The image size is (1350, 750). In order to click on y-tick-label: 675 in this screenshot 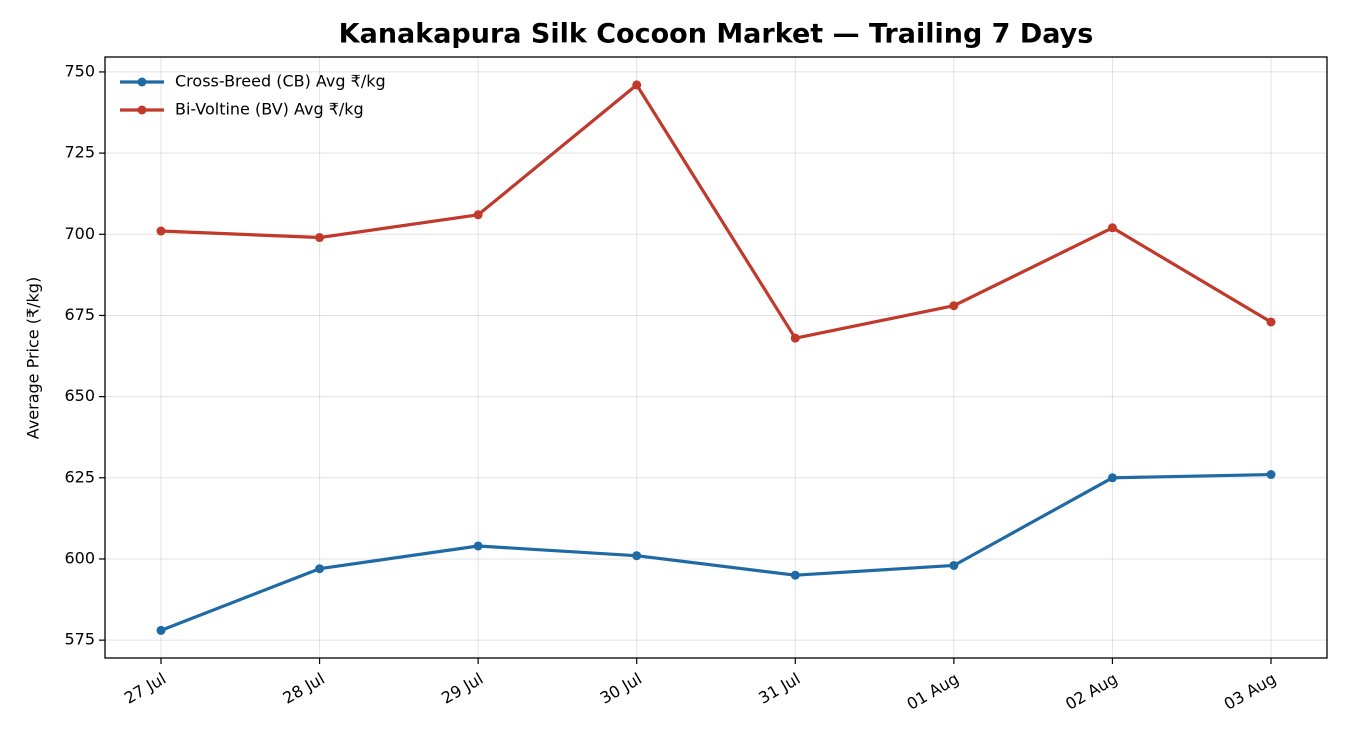, I will do `click(79, 314)`.